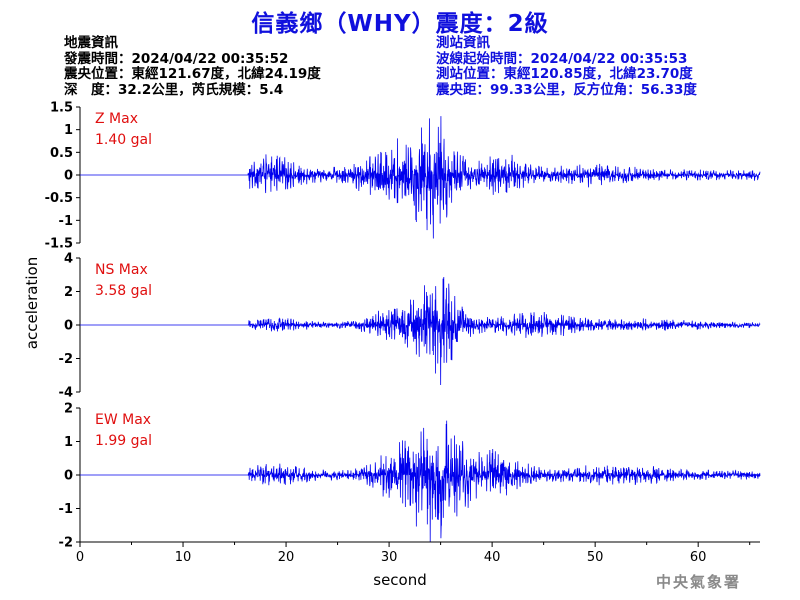  I want to click on x-tick-label: 30, so click(389, 557).